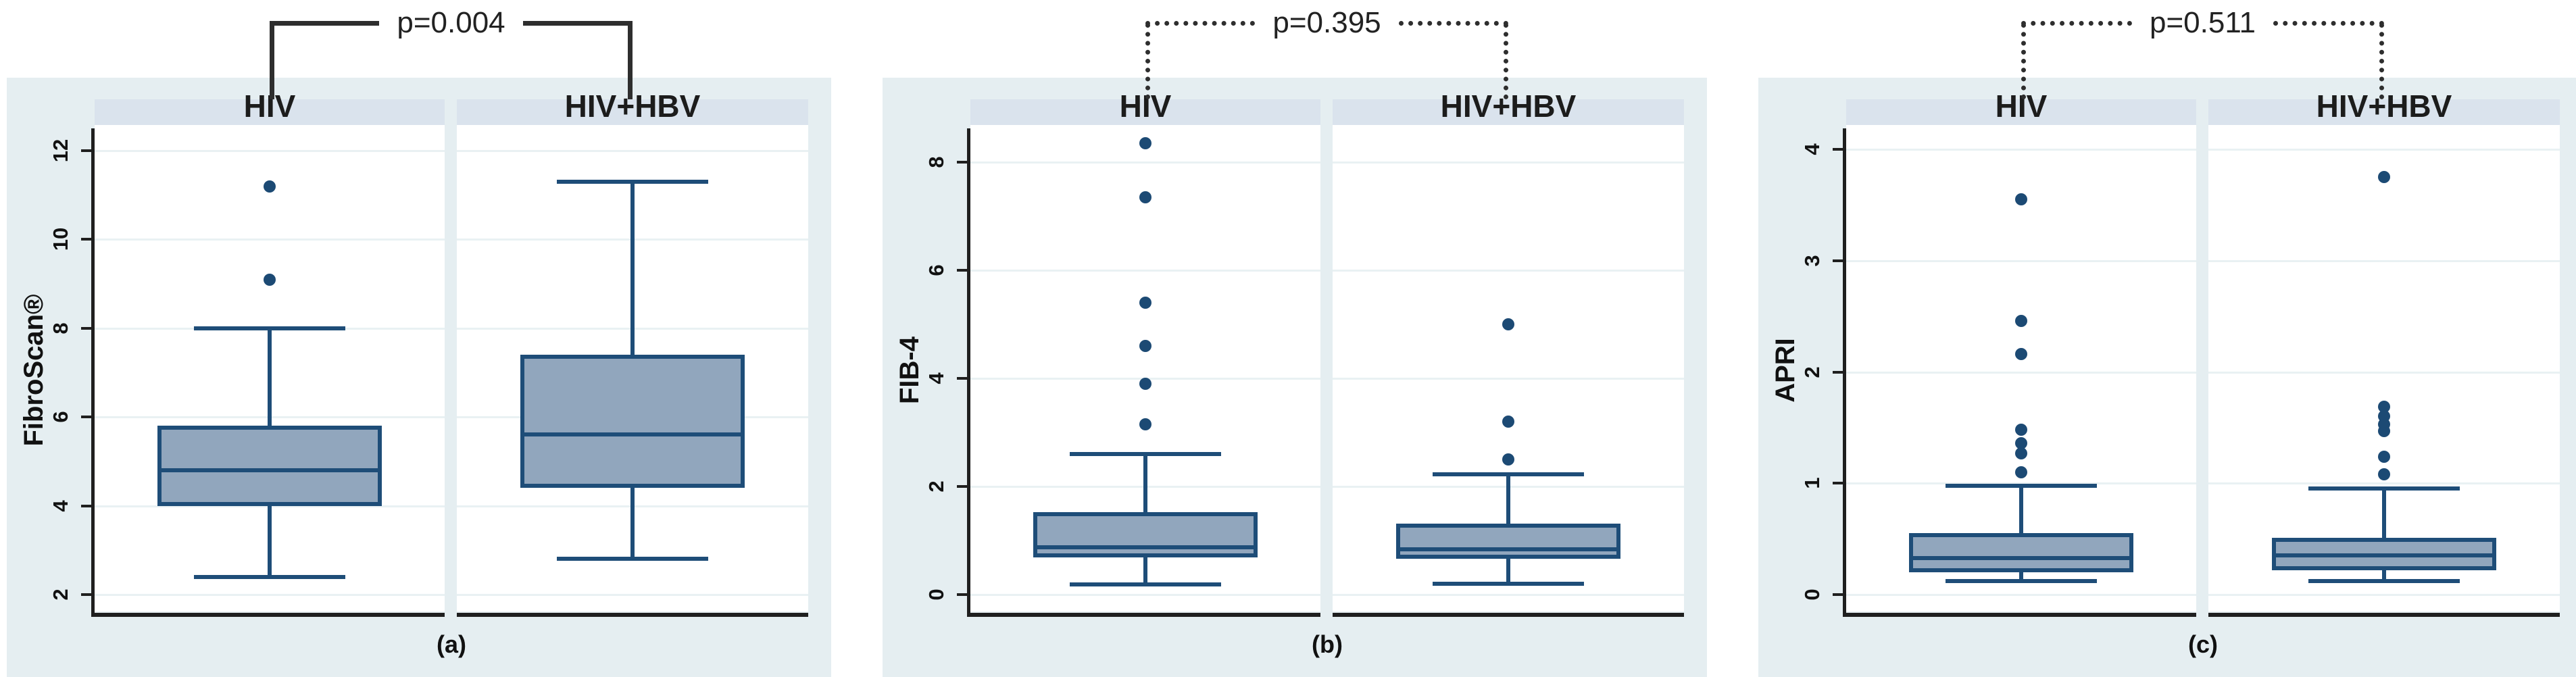  What do you see at coordinates (1812, 261) in the screenshot?
I see `y-tick-label: 3` at bounding box center [1812, 261].